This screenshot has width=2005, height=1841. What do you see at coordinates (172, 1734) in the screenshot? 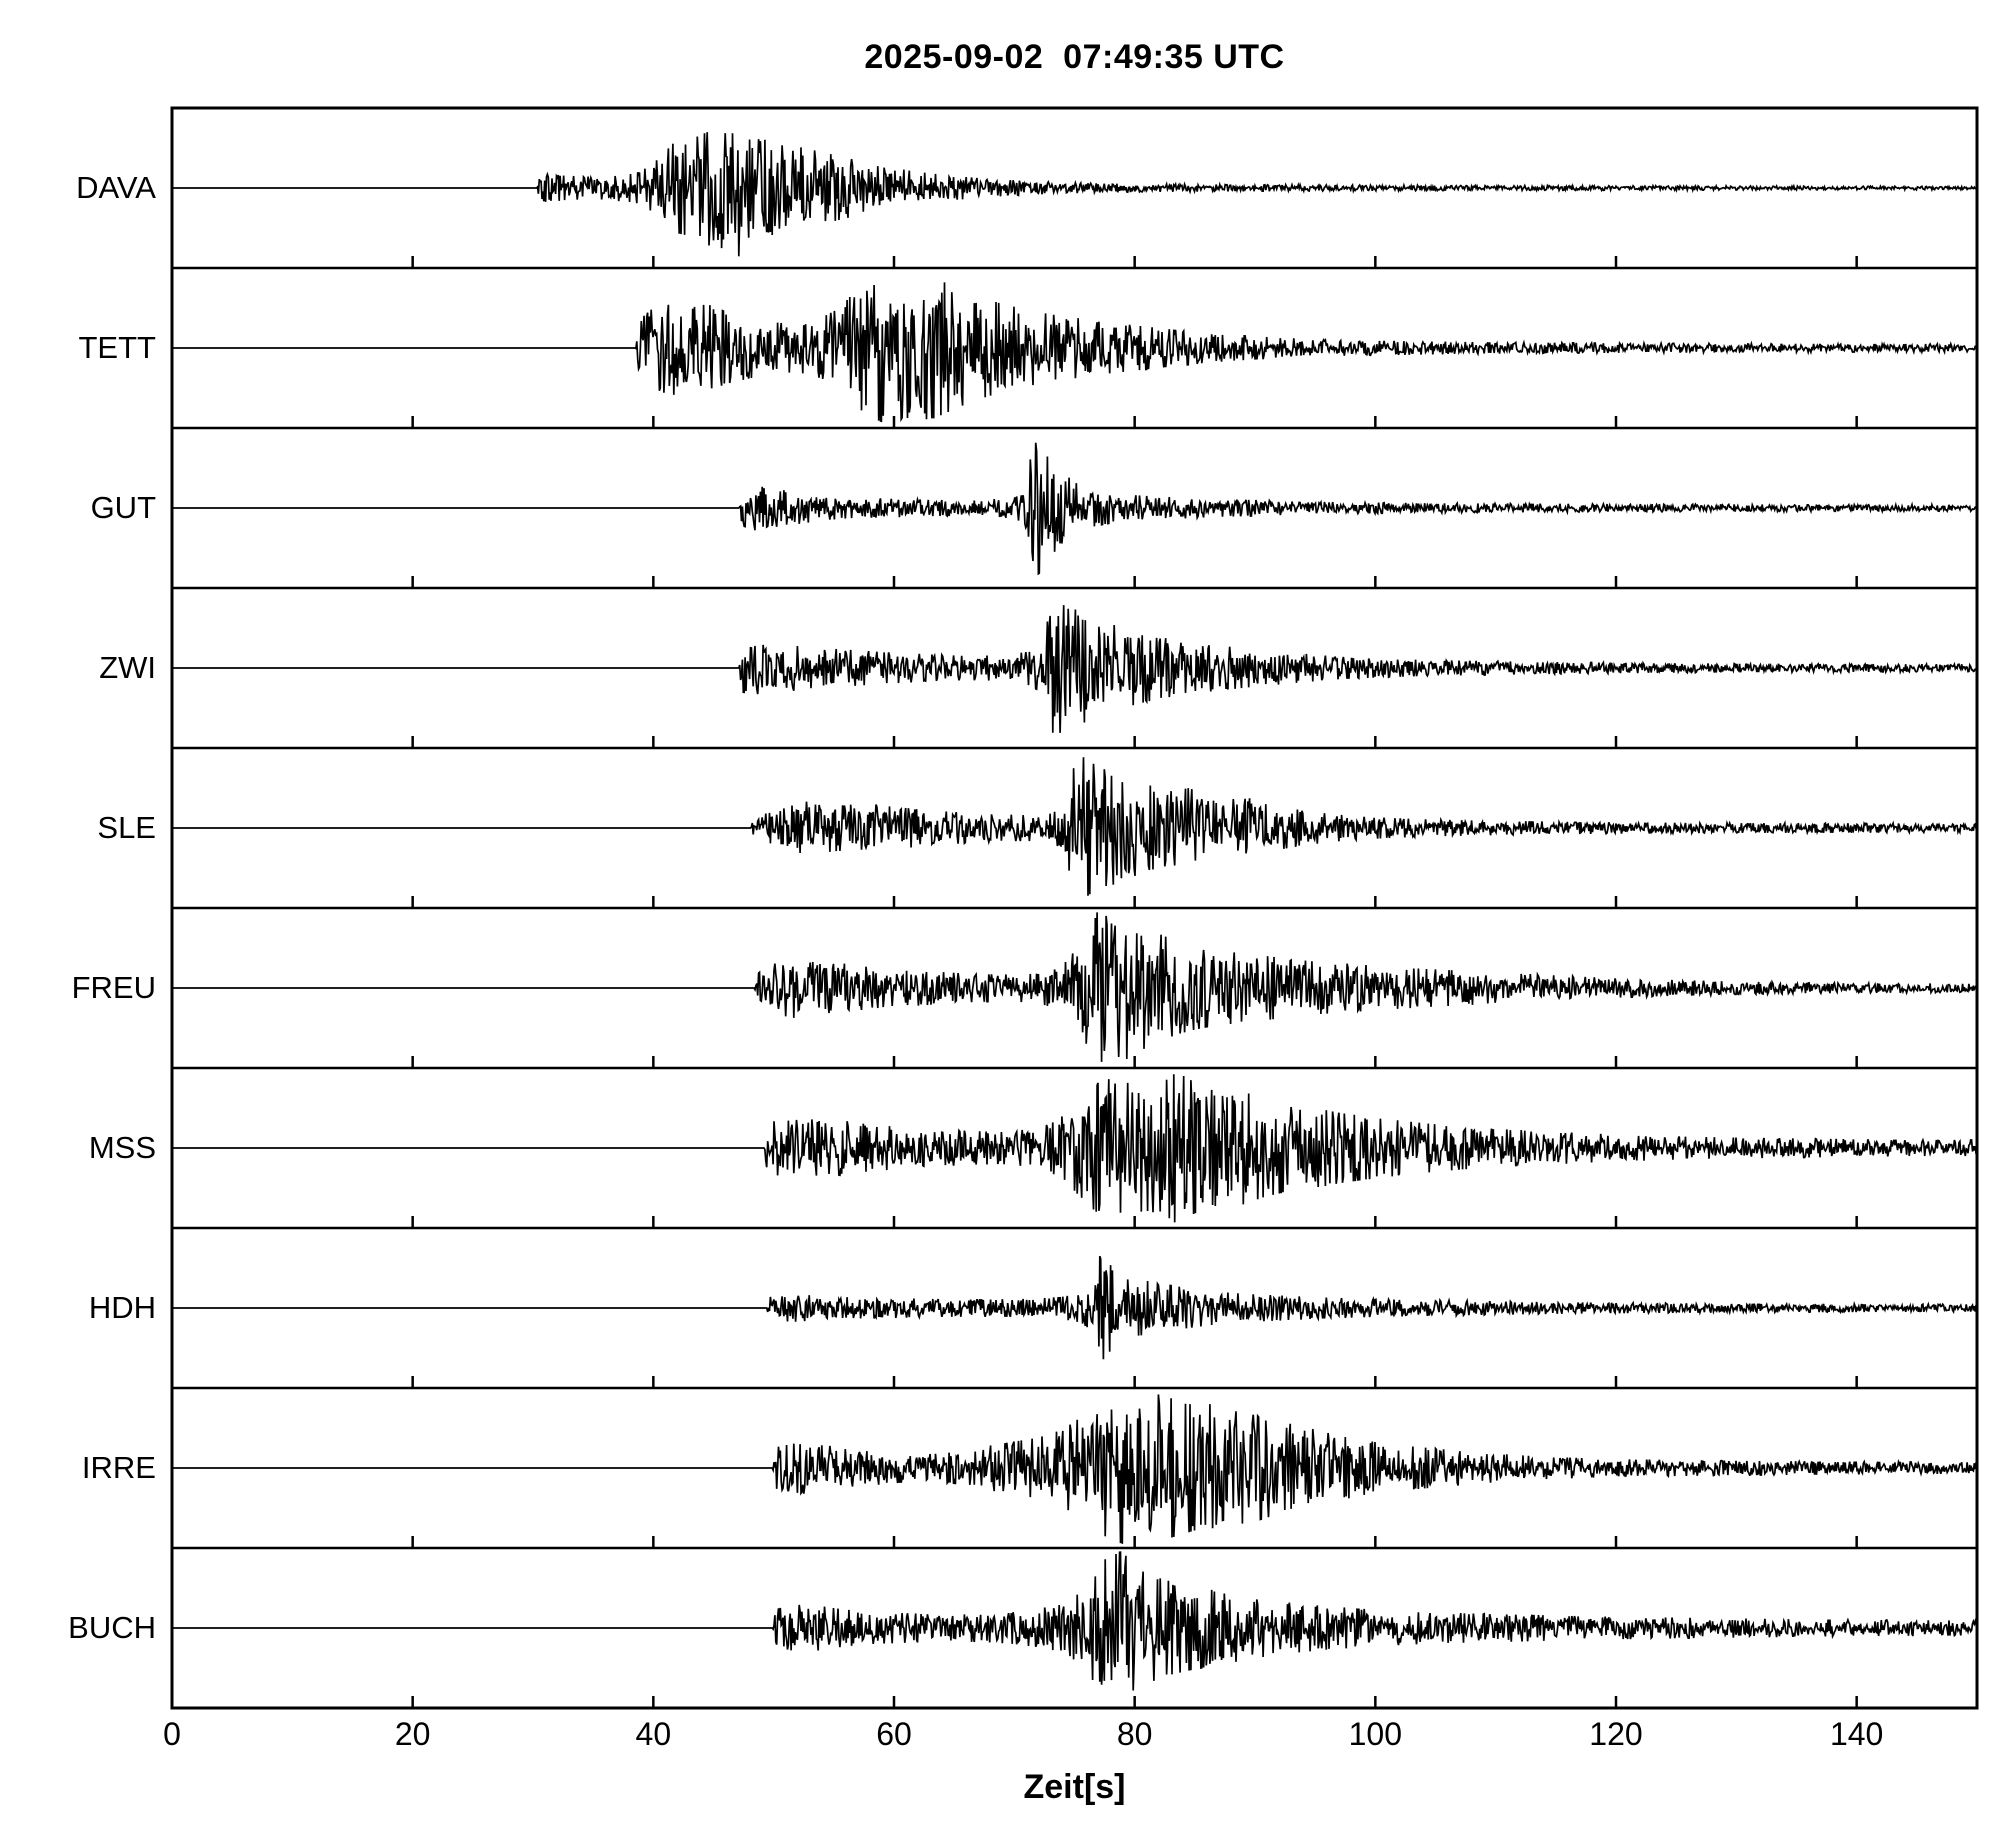
I see `x-tick-label-0: 0` at bounding box center [172, 1734].